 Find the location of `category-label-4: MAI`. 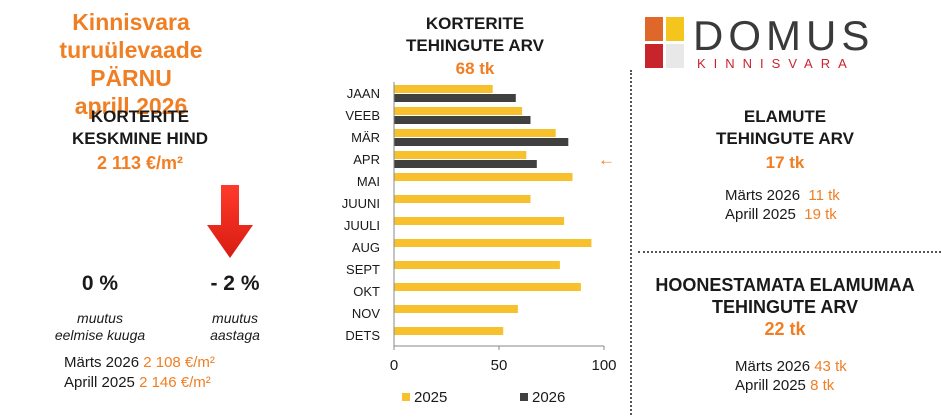

category-label-4: MAI is located at coordinates (368, 181).